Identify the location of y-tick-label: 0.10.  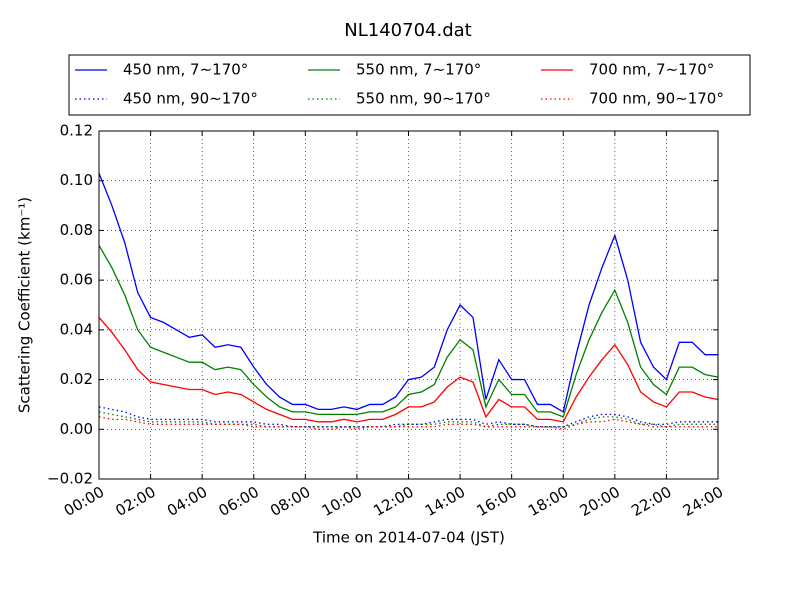
(76, 180).